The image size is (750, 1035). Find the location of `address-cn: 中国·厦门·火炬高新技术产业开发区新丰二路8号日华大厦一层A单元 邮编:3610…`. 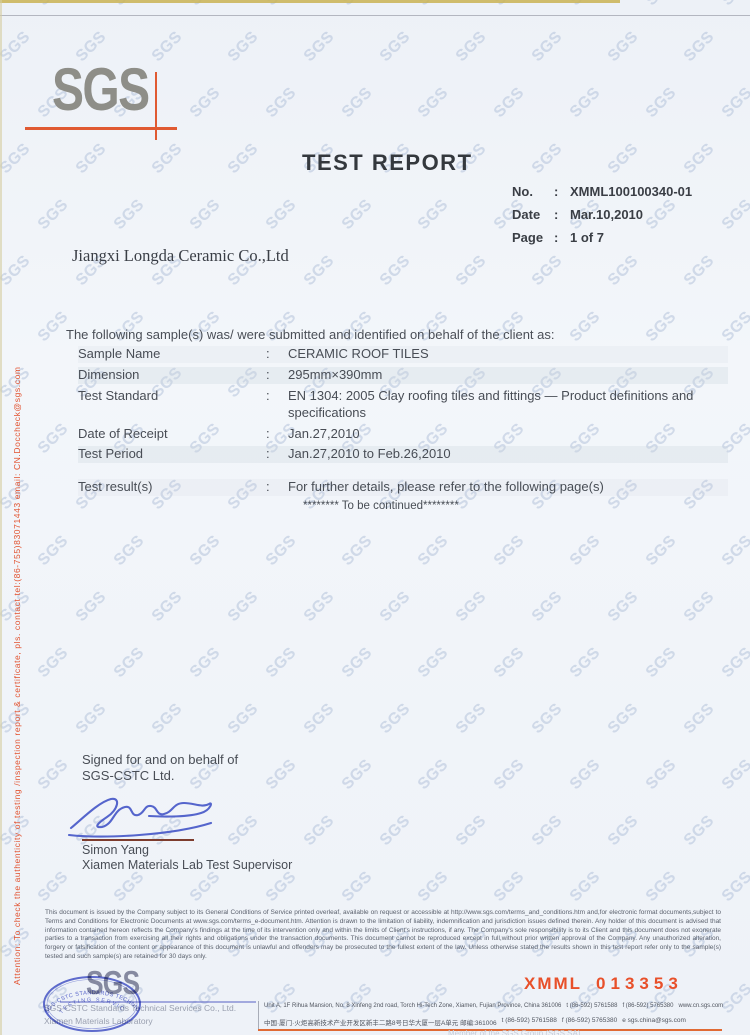

address-cn: 中国·厦门·火炬高新技术产业开发区新丰二路8号日华大厦一层A单元 邮编:3610… is located at coordinates (380, 1023).